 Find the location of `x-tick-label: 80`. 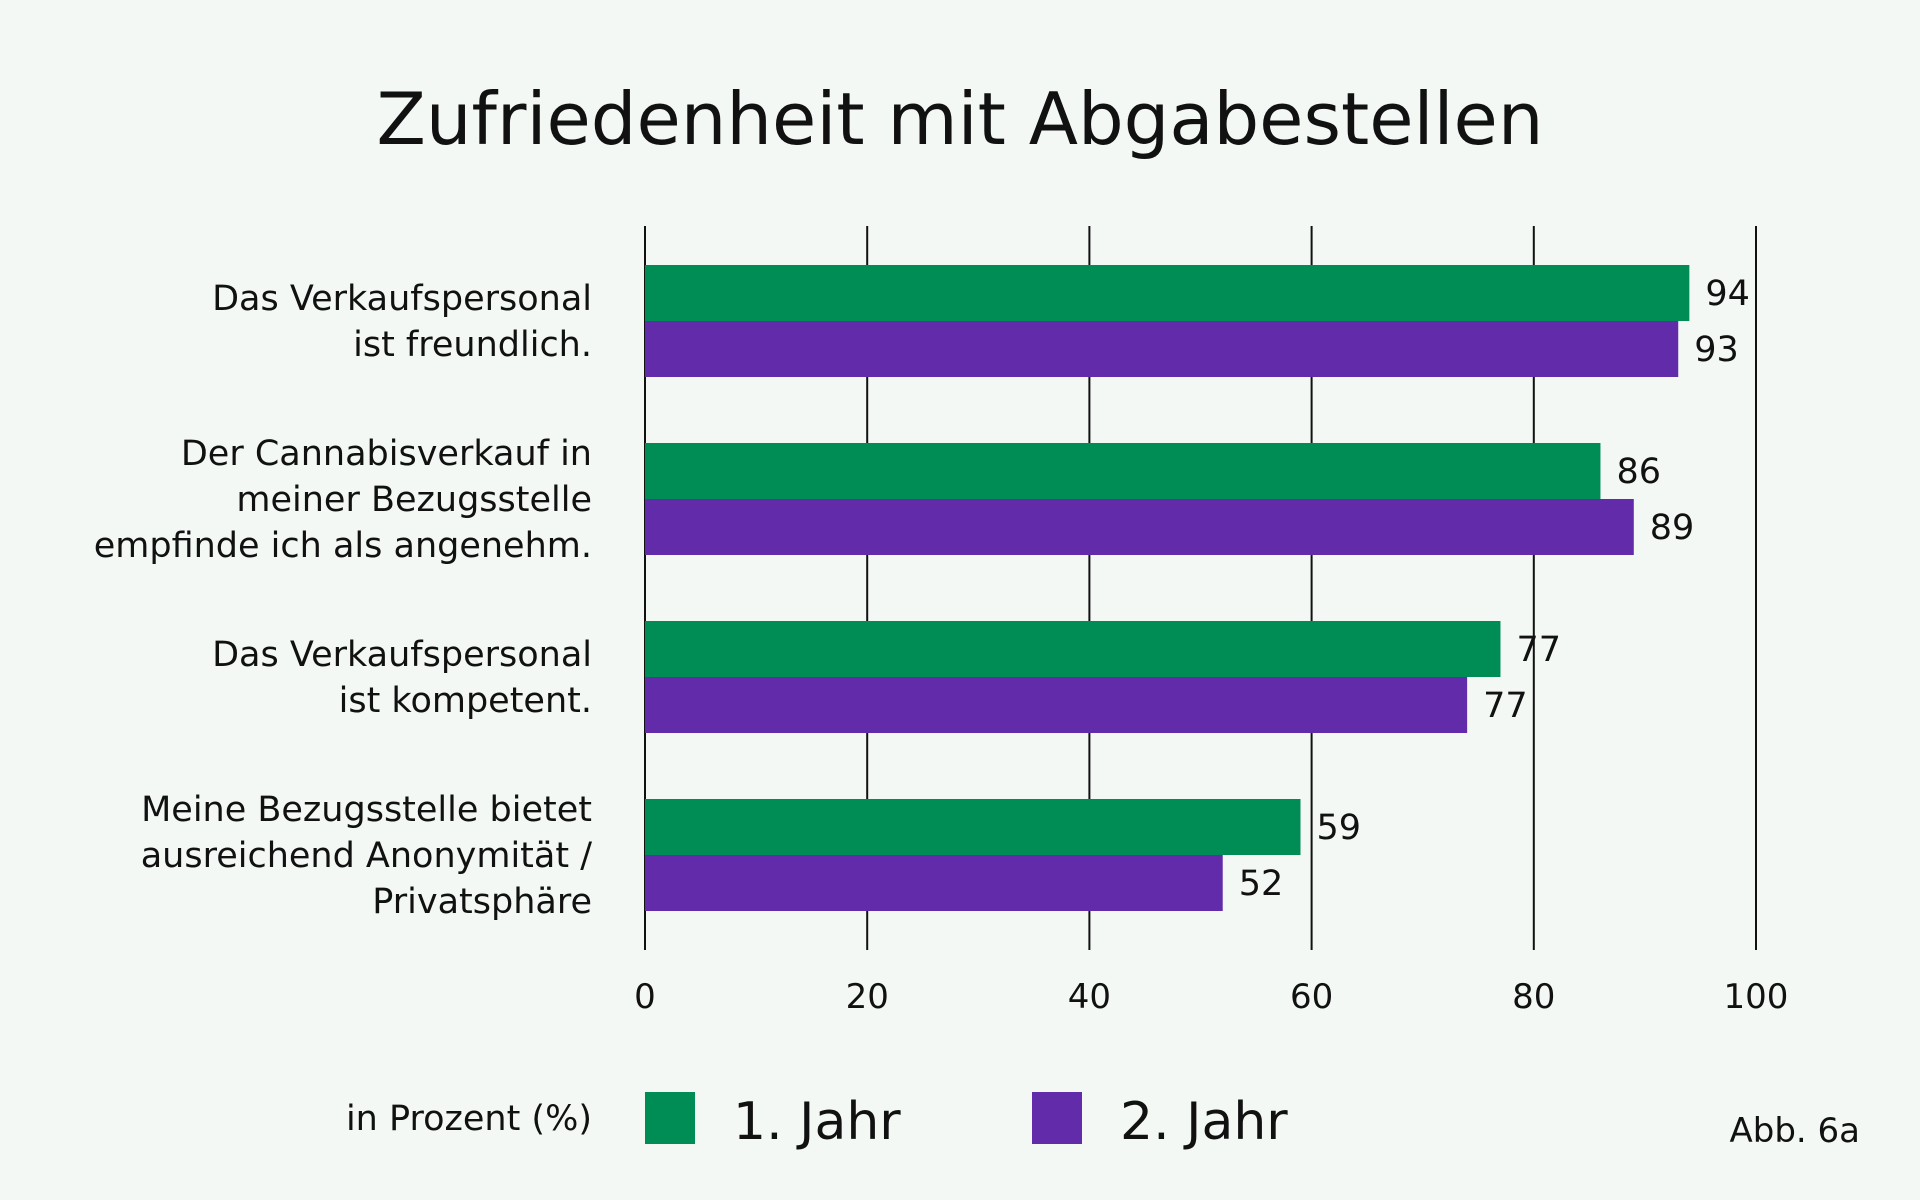

x-tick-label: 80 is located at coordinates (1533, 997).